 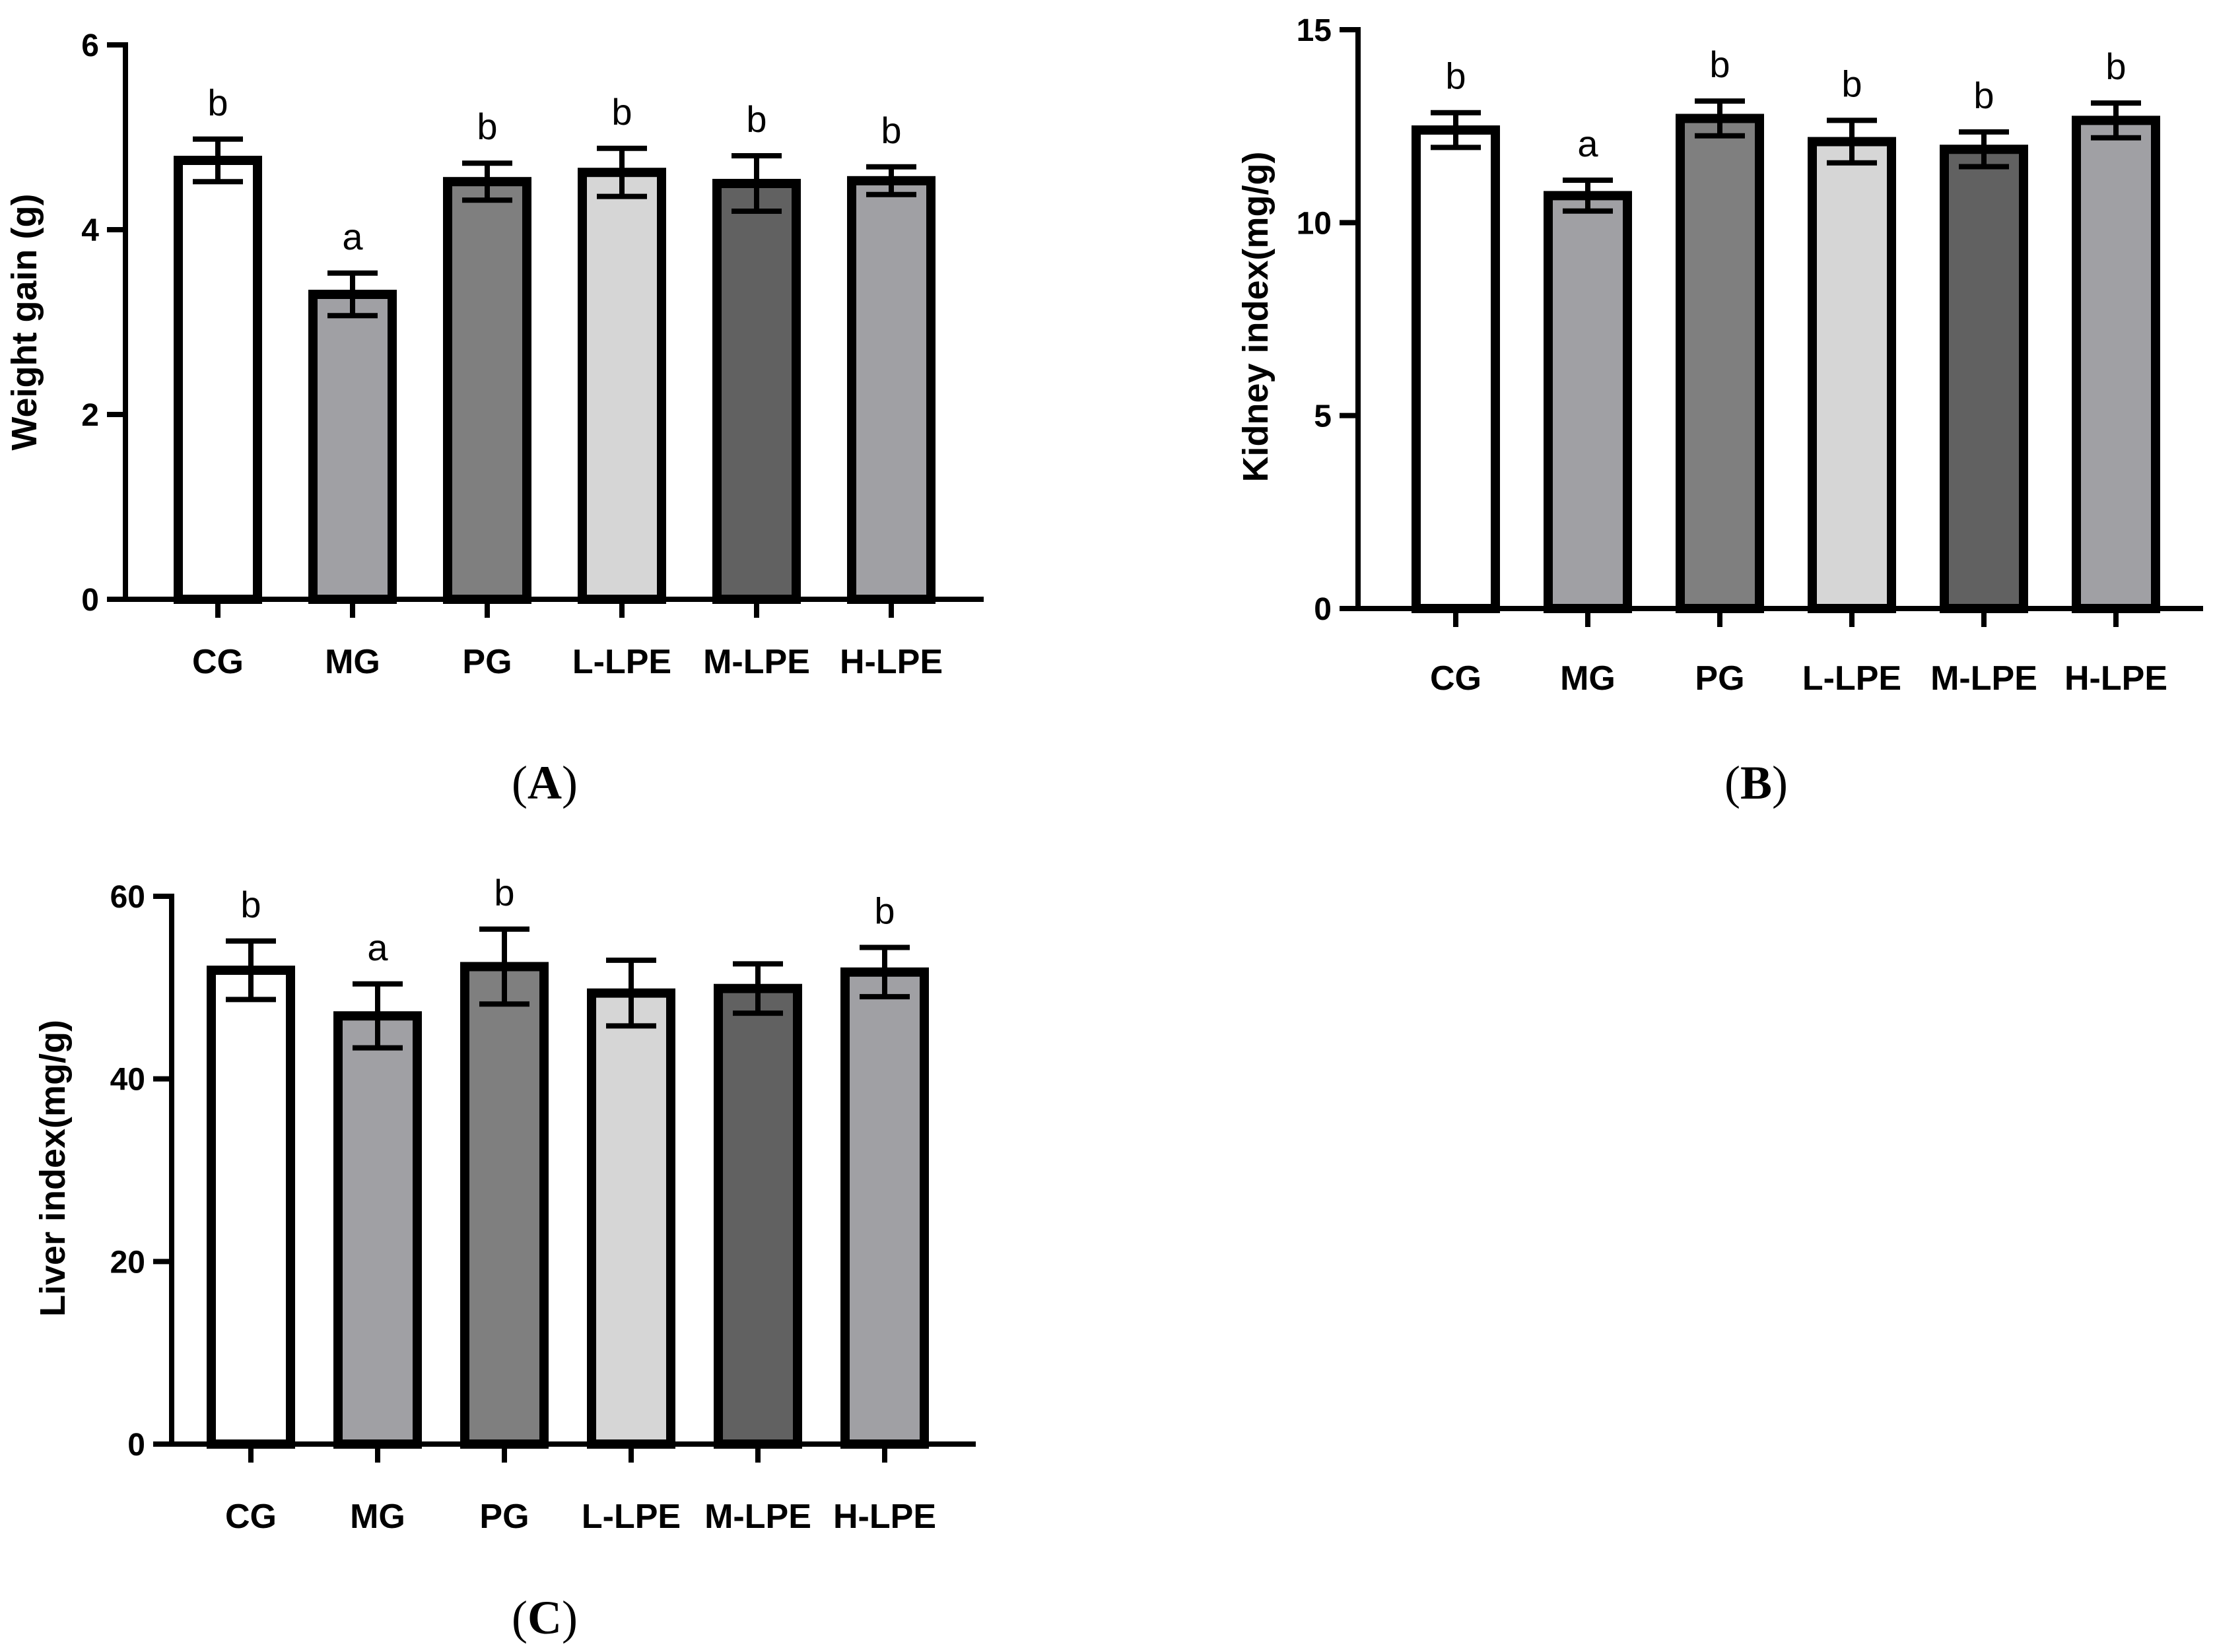 What do you see at coordinates (622, 386) in the screenshot?
I see `panel-a-bar-l-lpe` at bounding box center [622, 386].